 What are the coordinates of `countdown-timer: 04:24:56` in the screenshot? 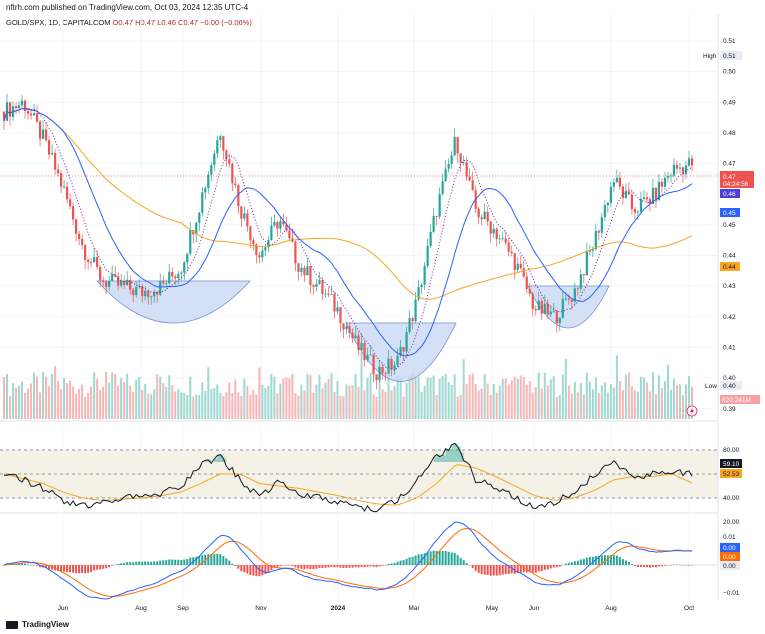 It's located at (736, 184).